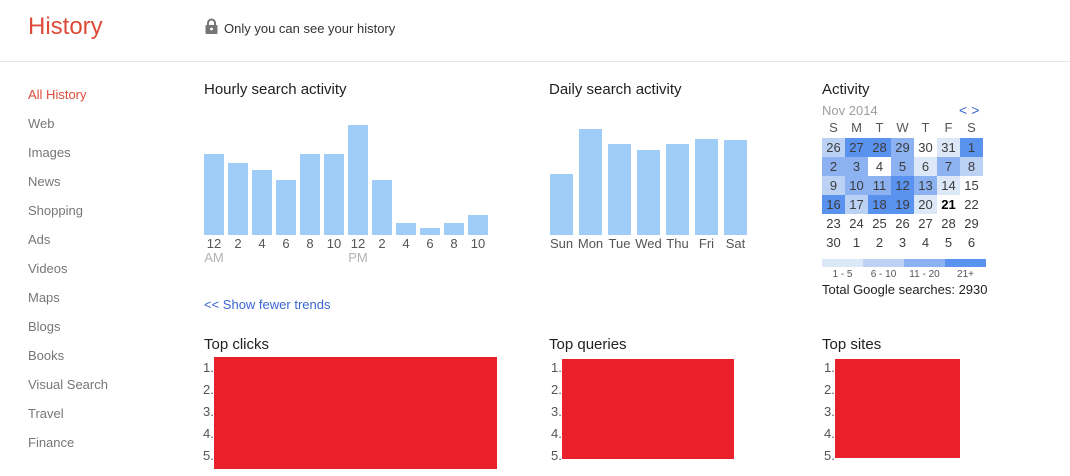 This screenshot has width=1070, height=476. I want to click on x-axis-label: AM, so click(214, 257).